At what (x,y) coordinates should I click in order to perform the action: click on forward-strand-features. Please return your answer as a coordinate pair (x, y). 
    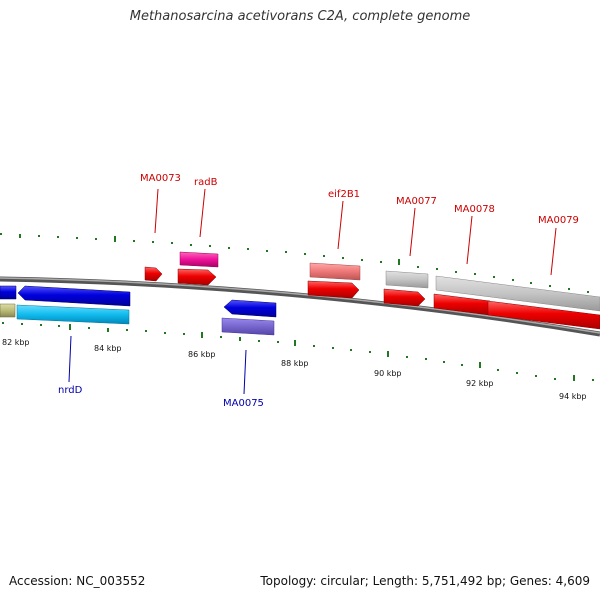
    Looking at the image, I should click on (372, 290).